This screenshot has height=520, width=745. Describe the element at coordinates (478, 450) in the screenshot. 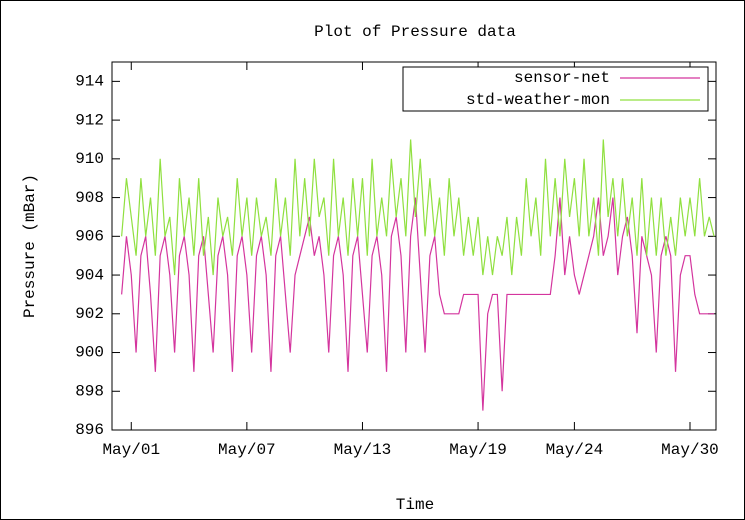

I see `x-tick-label: May/19` at that location.